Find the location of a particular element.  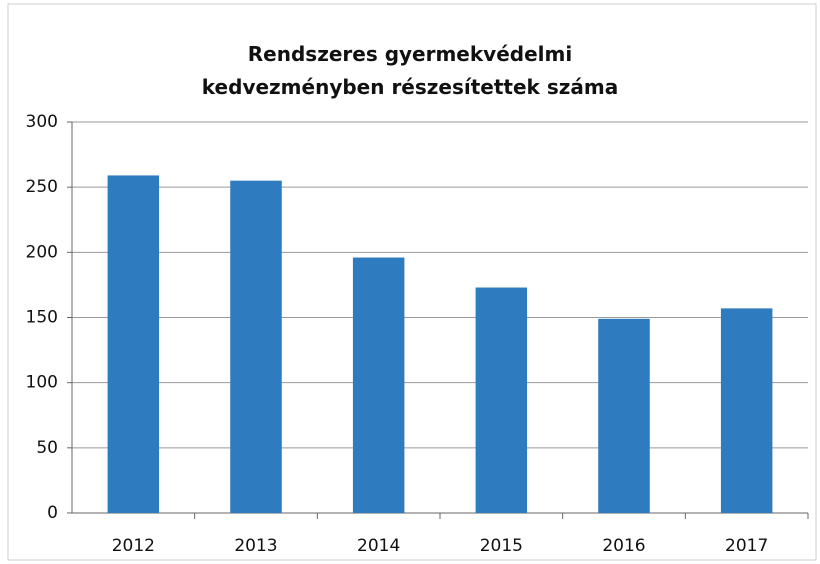

x-tick-label: 2016 is located at coordinates (623, 546).